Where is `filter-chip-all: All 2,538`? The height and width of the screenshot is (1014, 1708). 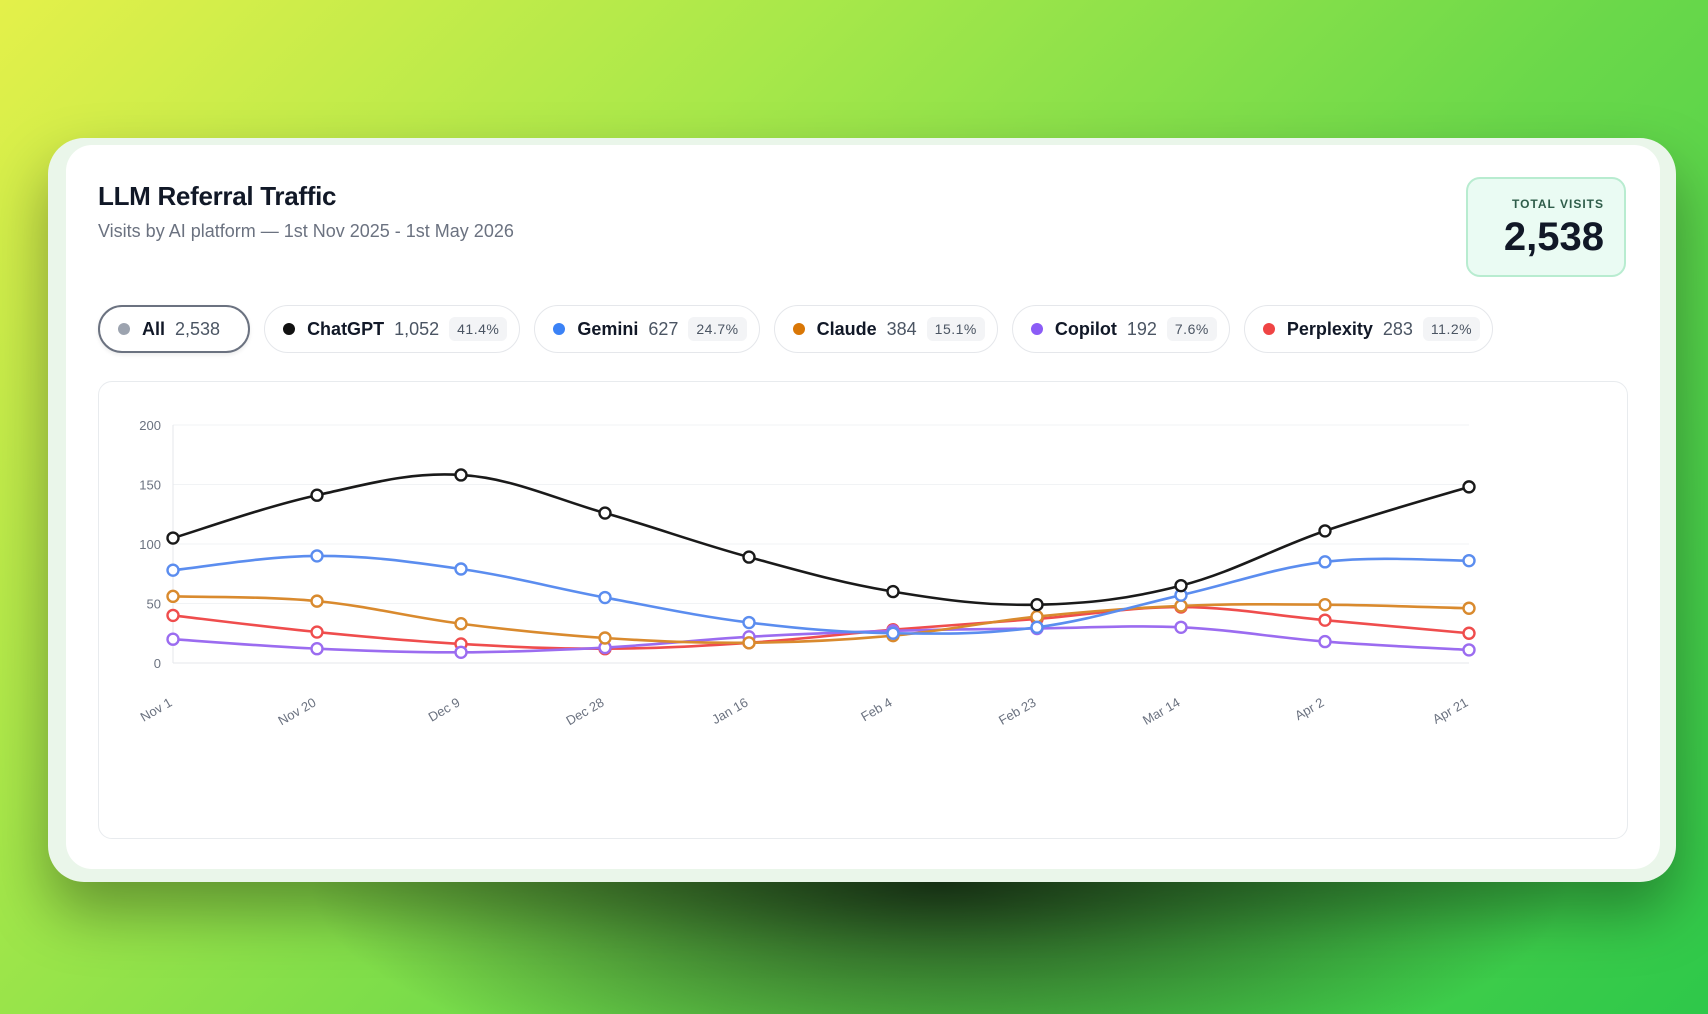
filter-chip-all: All 2,538 is located at coordinates (174, 329).